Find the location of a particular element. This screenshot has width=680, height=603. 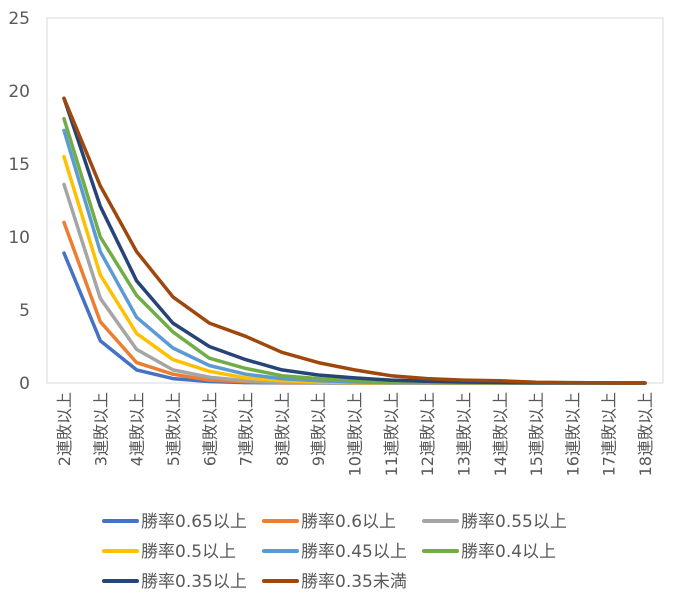

legend-label: 勝率0.6以上 is located at coordinates (348, 522).